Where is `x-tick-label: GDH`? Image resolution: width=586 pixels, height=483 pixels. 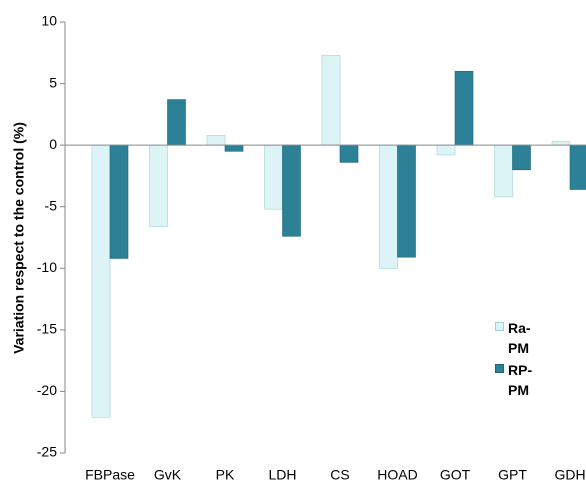 x-tick-label: GDH is located at coordinates (569, 475).